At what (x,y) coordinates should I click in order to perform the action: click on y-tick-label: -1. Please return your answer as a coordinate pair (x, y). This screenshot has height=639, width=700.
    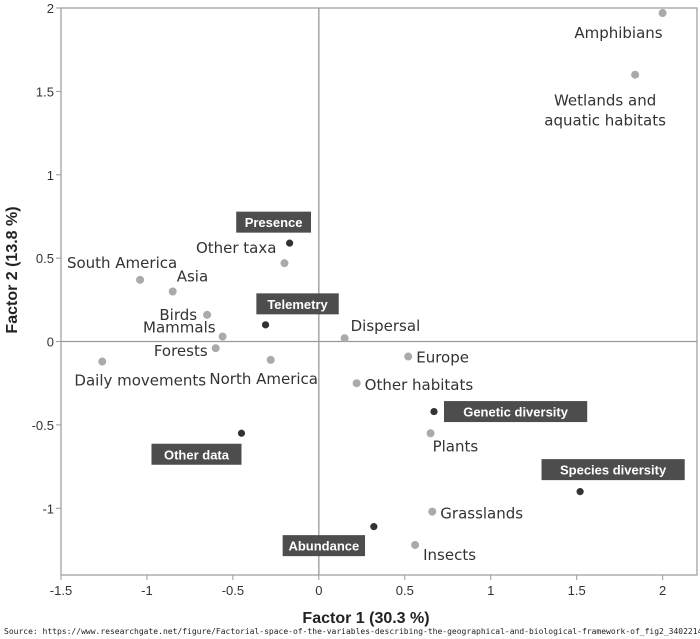
    Looking at the image, I should click on (48, 508).